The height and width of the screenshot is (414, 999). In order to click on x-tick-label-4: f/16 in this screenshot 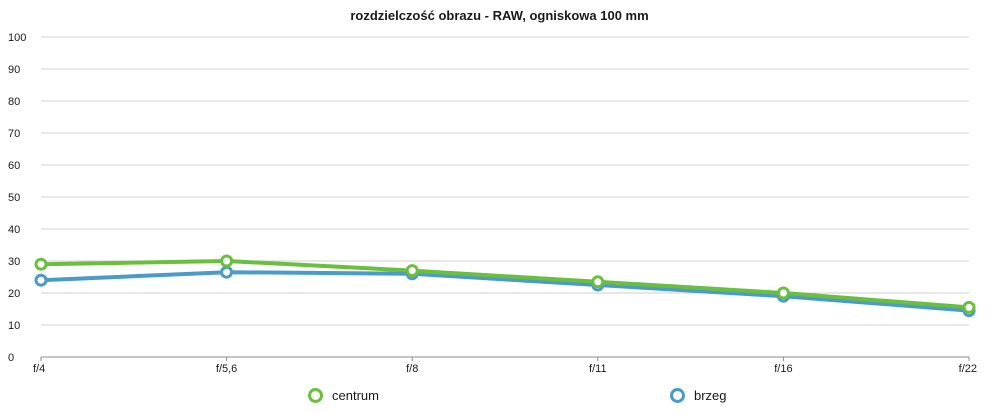, I will do `click(783, 369)`.